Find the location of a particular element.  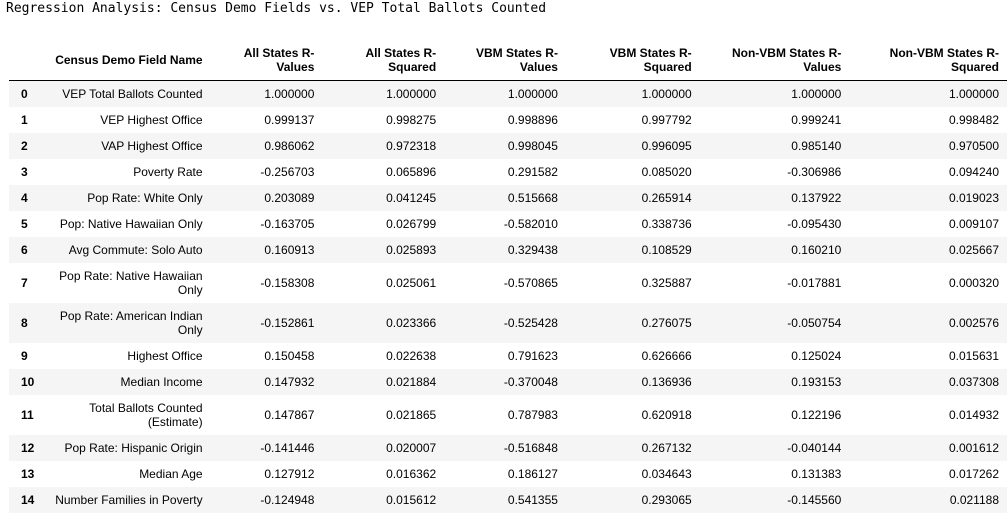

value-cell: 0.998275 is located at coordinates (411, 120).